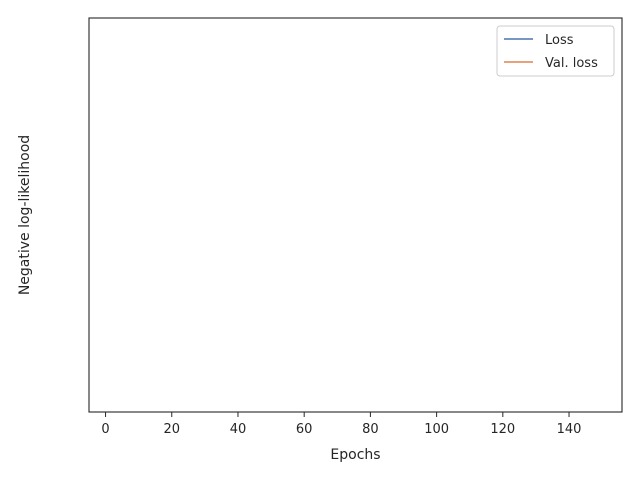 This screenshot has height=480, width=640. I want to click on legend-label: Loss, so click(559, 40).